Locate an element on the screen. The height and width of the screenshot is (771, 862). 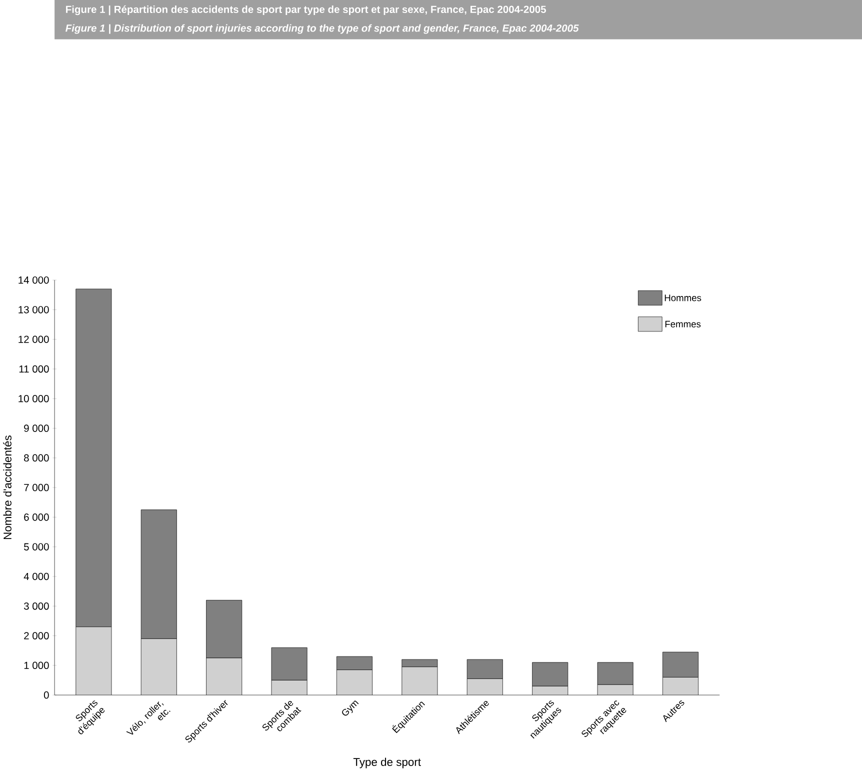
y-tick-label: 3 000 is located at coordinates (36, 606).